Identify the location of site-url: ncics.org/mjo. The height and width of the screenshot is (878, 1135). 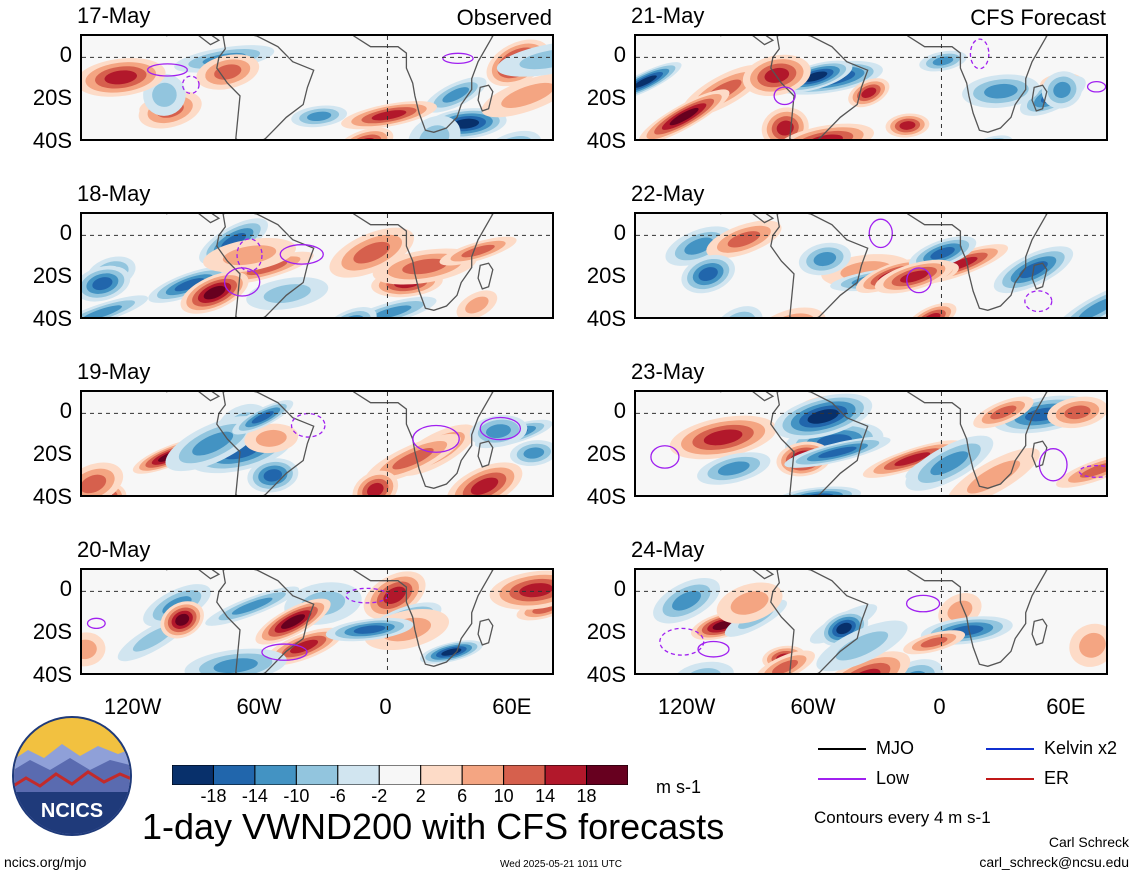
(45, 862).